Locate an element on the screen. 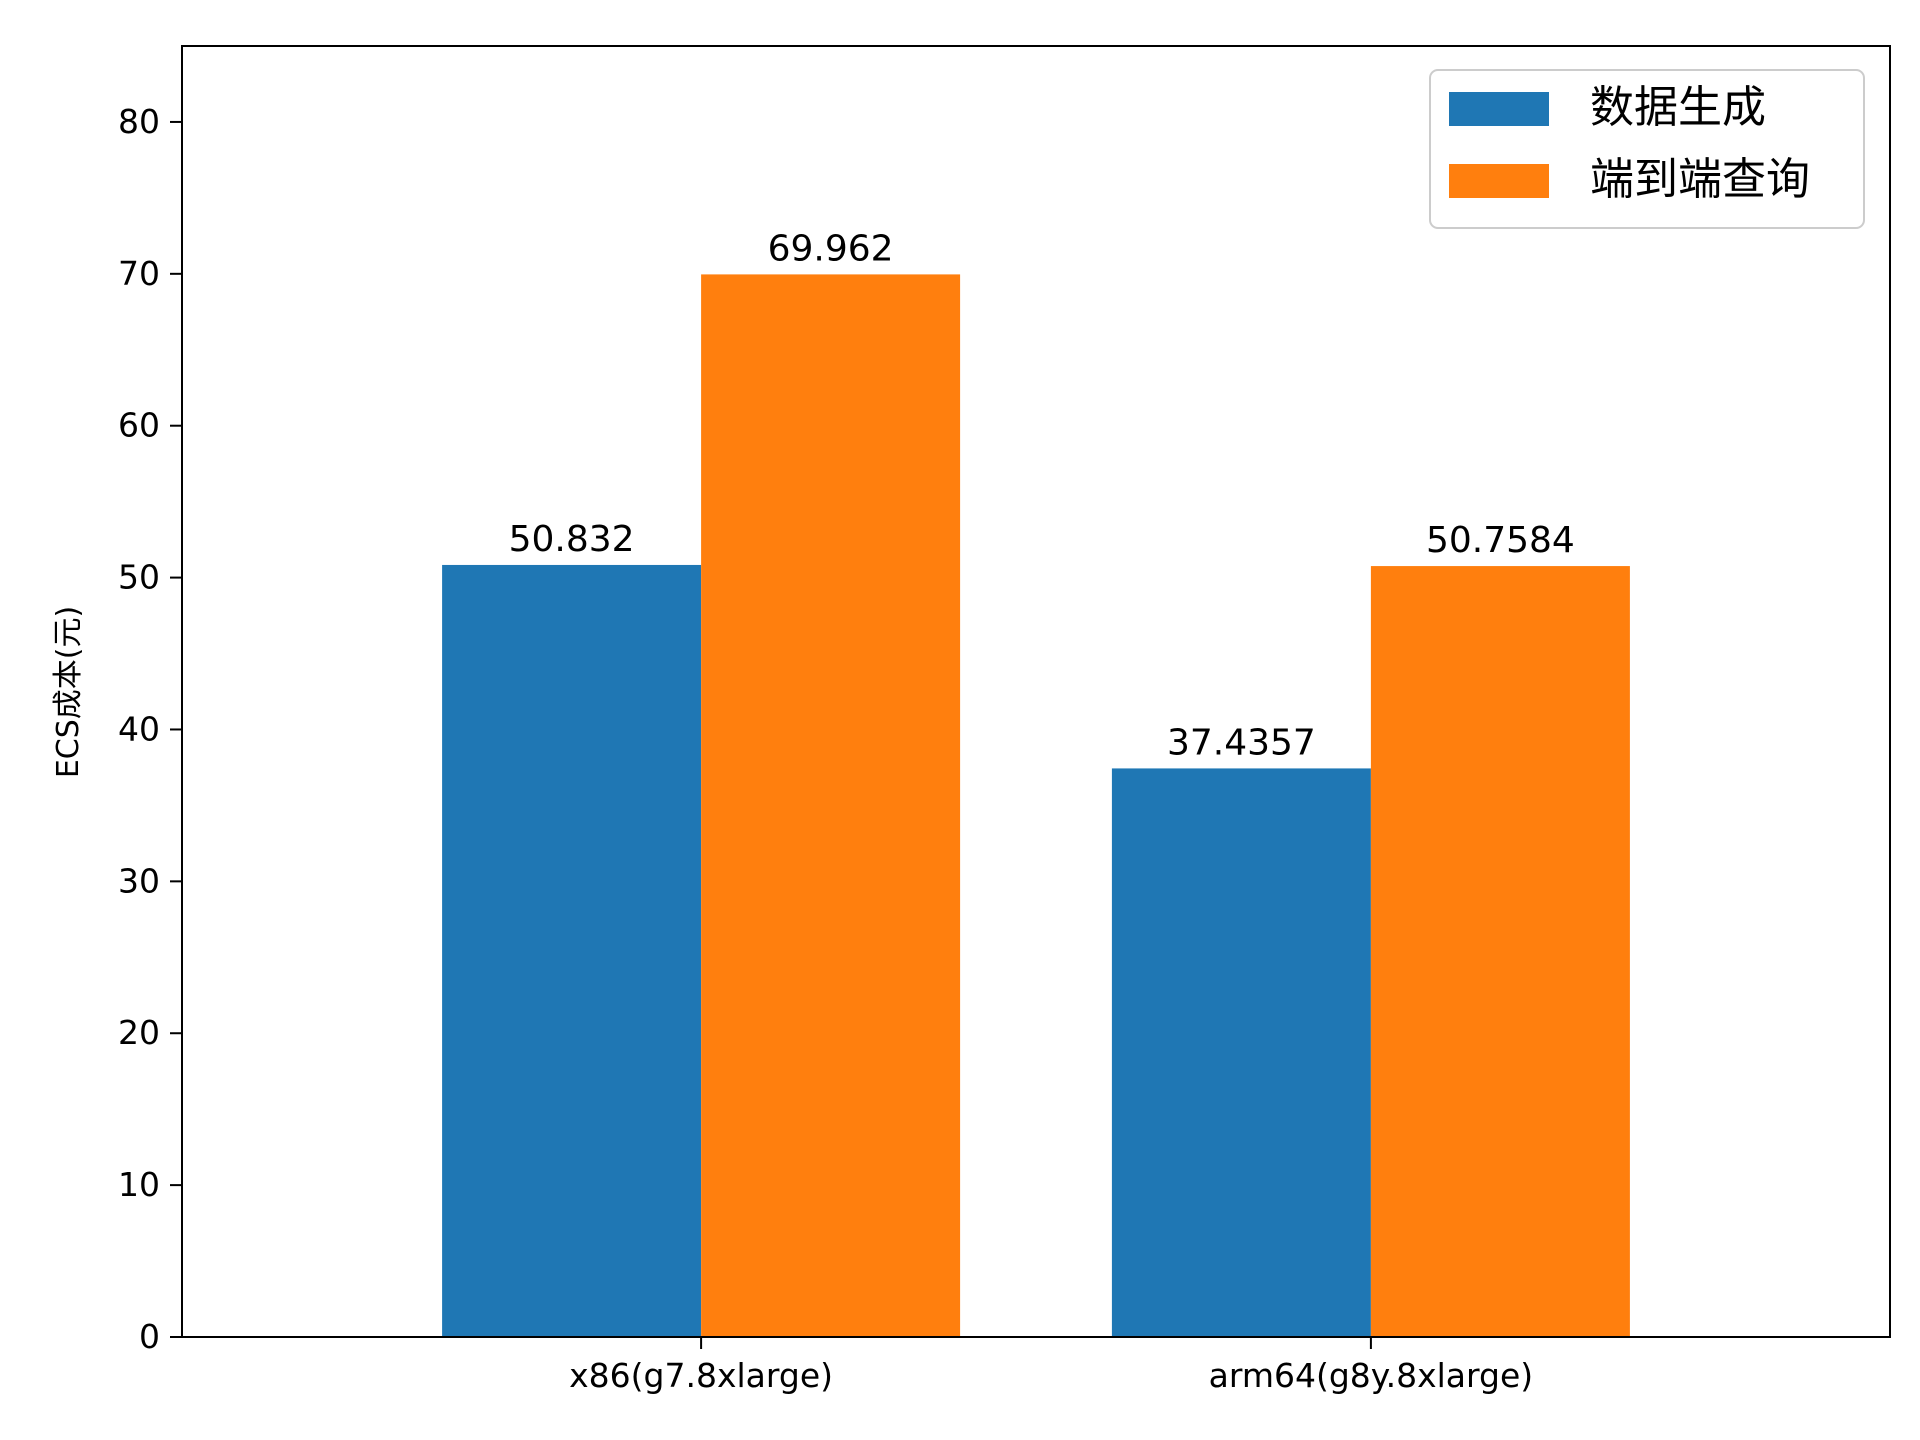  y-axis: 0 10 20 30 40 50 60 70 80 is located at coordinates (150, 729).